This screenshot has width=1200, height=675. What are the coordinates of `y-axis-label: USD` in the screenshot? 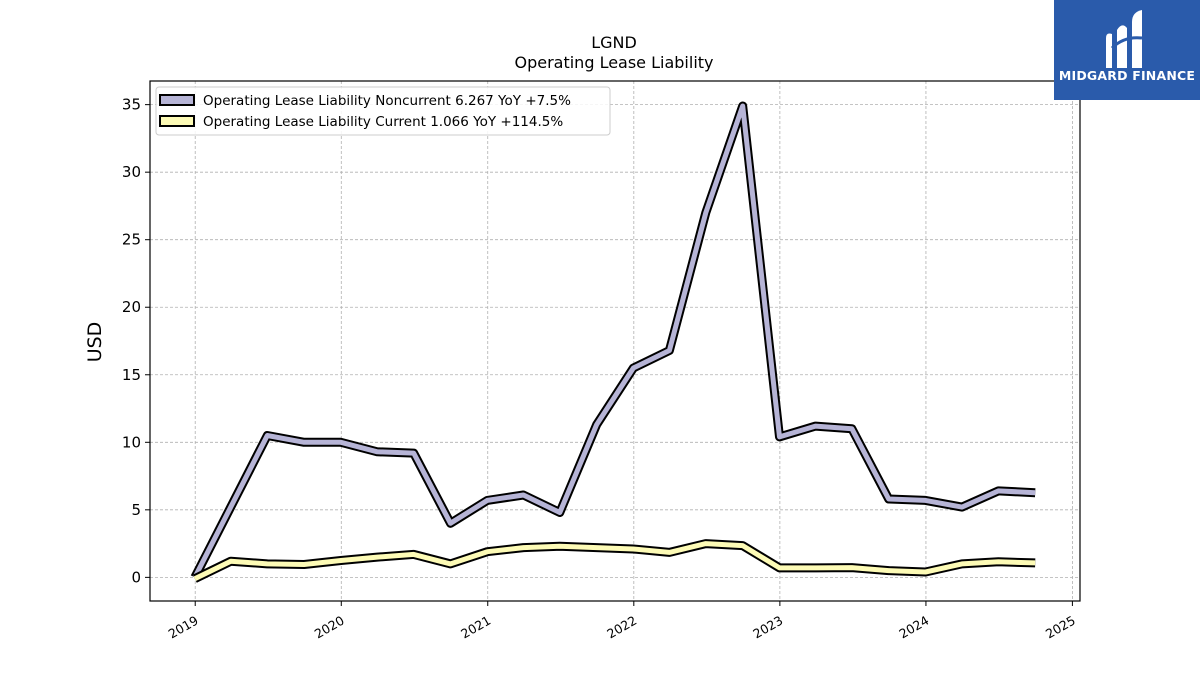 It's located at (95, 342).